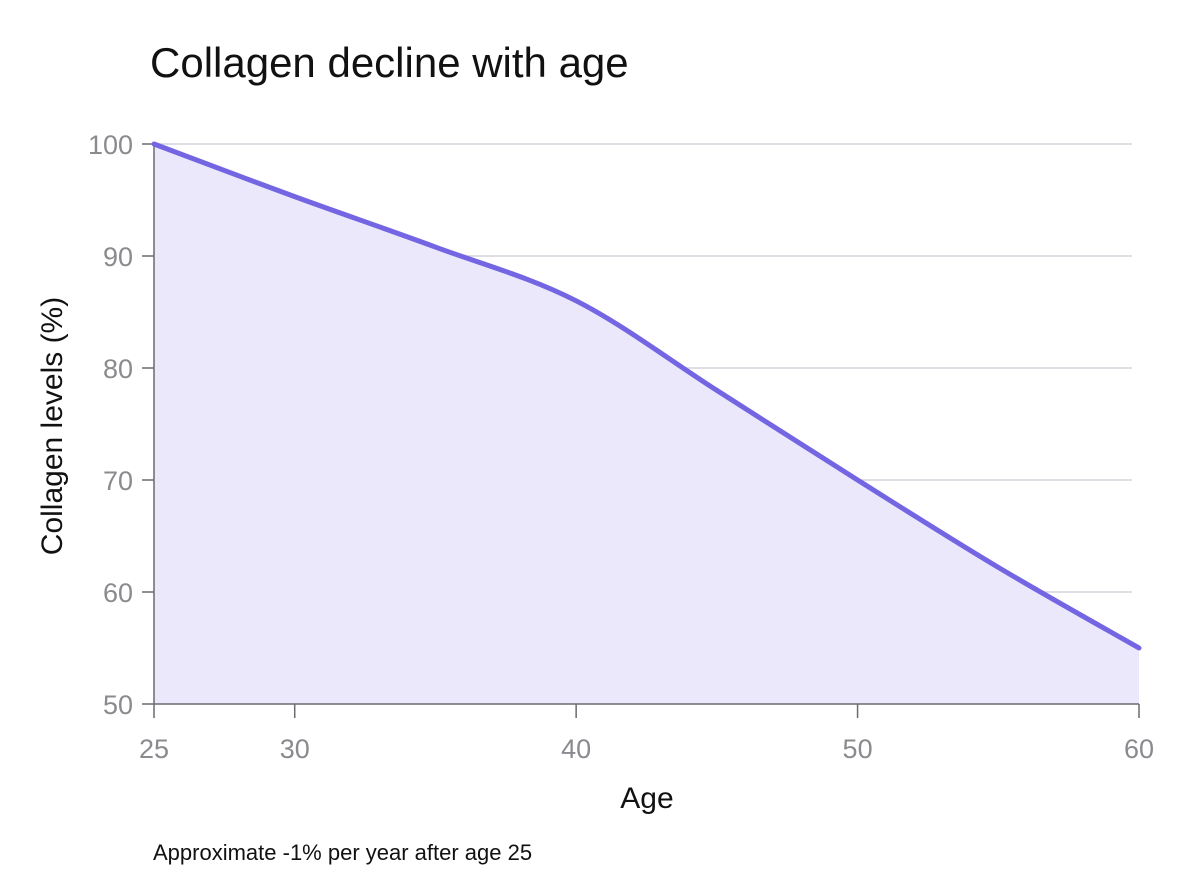  I want to click on x-tick-label-30: 30, so click(295, 749).